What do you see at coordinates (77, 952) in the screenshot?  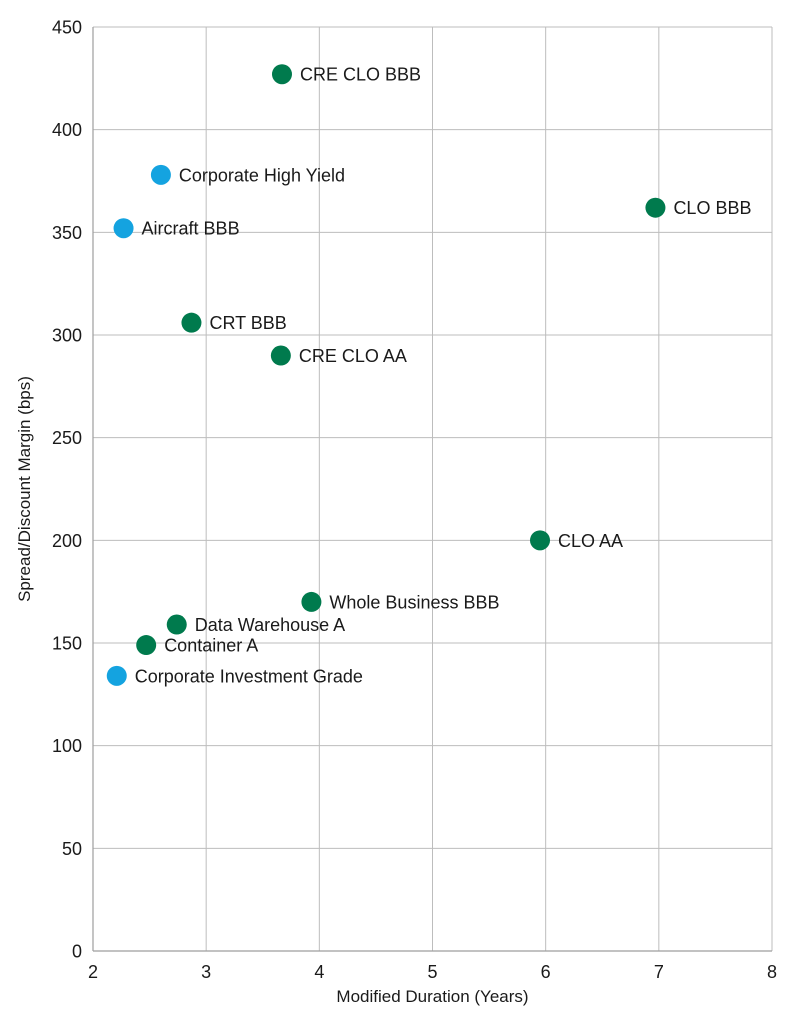 I see `y-tick-label: 0` at bounding box center [77, 952].